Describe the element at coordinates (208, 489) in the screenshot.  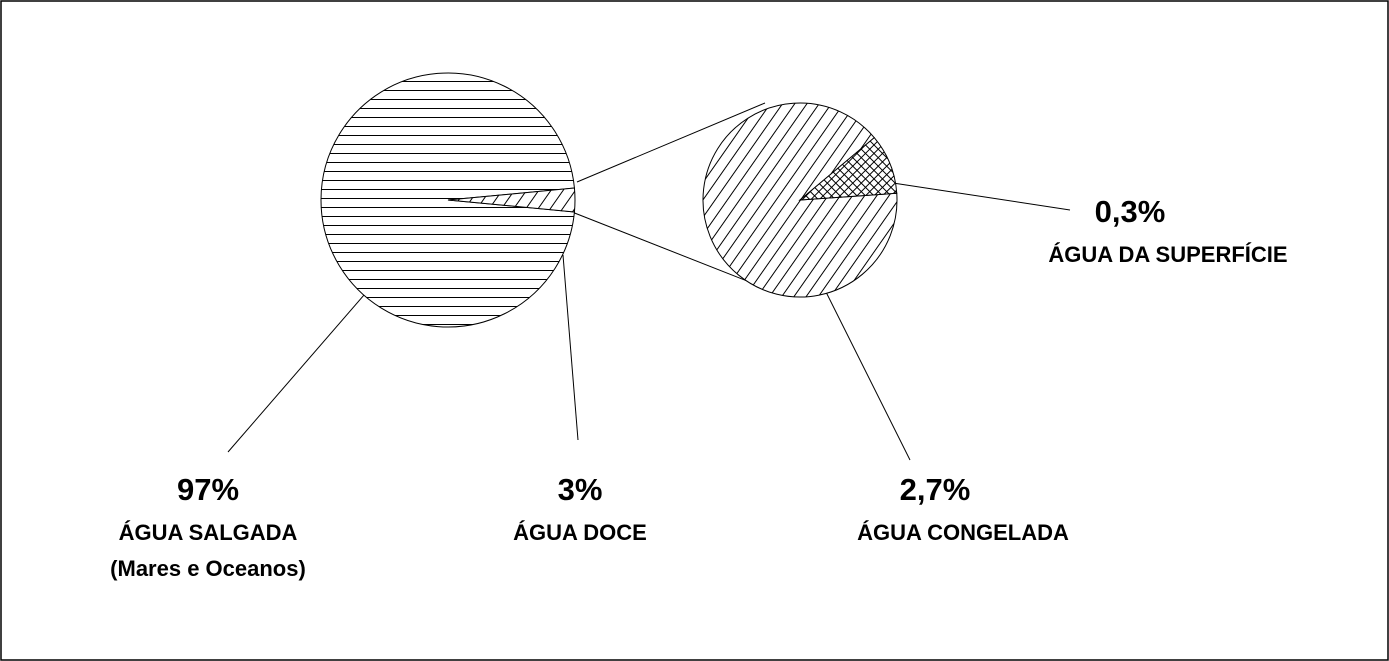
I see `value-label: 97%` at that location.